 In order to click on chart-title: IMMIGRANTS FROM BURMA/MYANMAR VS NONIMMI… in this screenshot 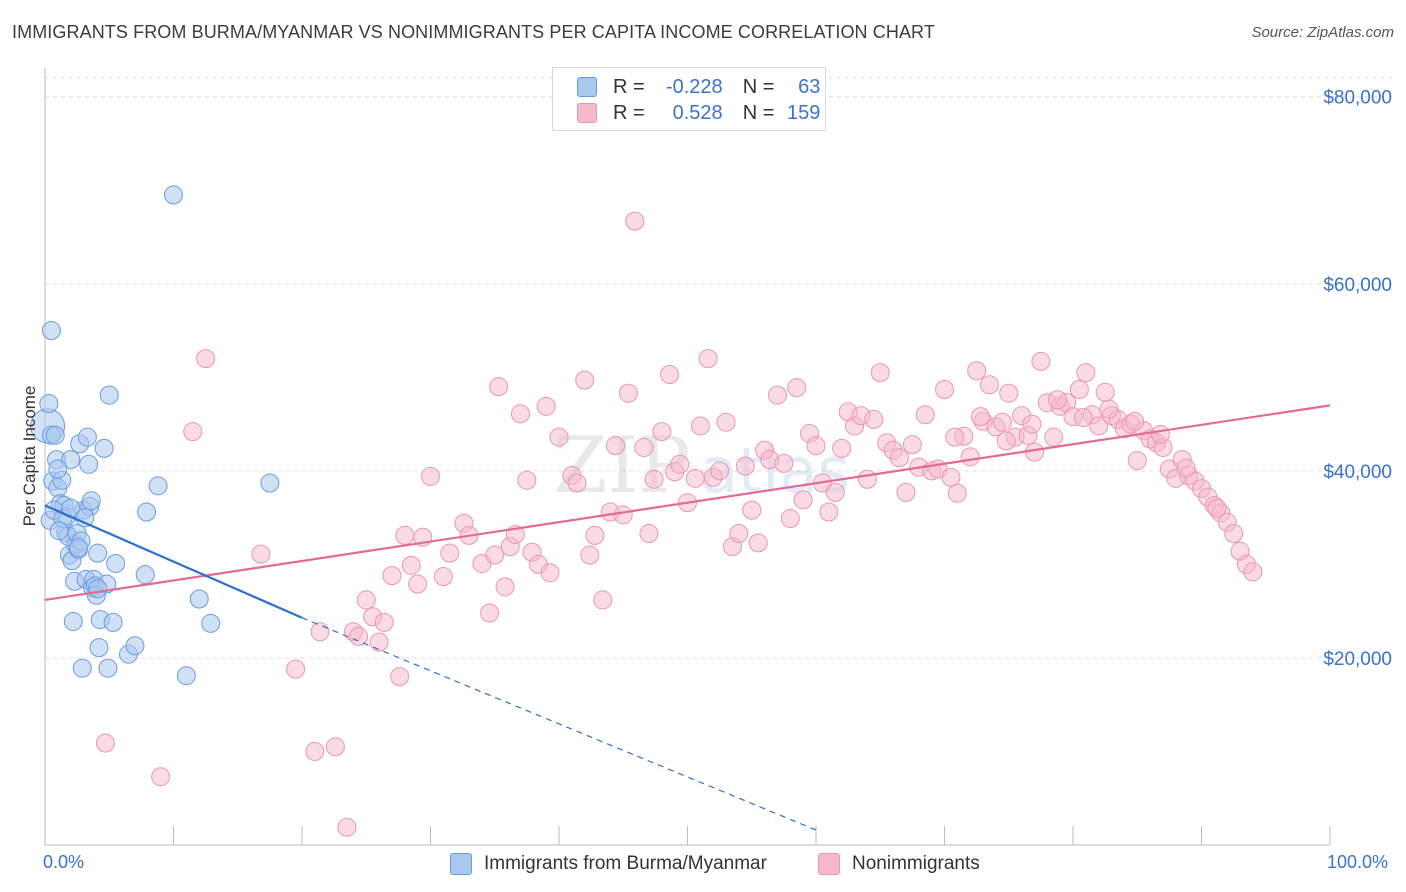, I will do `click(473, 32)`.